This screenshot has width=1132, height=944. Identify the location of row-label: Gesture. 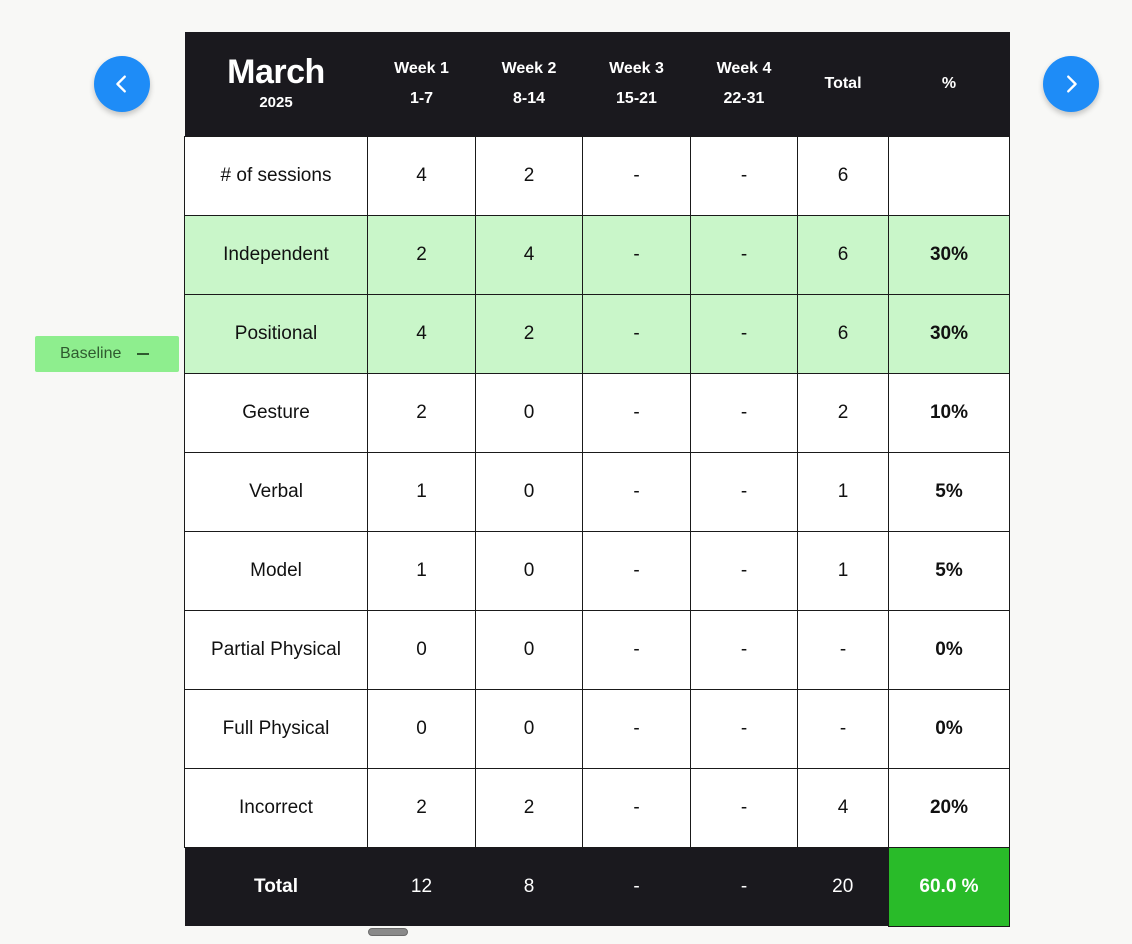
(276, 412).